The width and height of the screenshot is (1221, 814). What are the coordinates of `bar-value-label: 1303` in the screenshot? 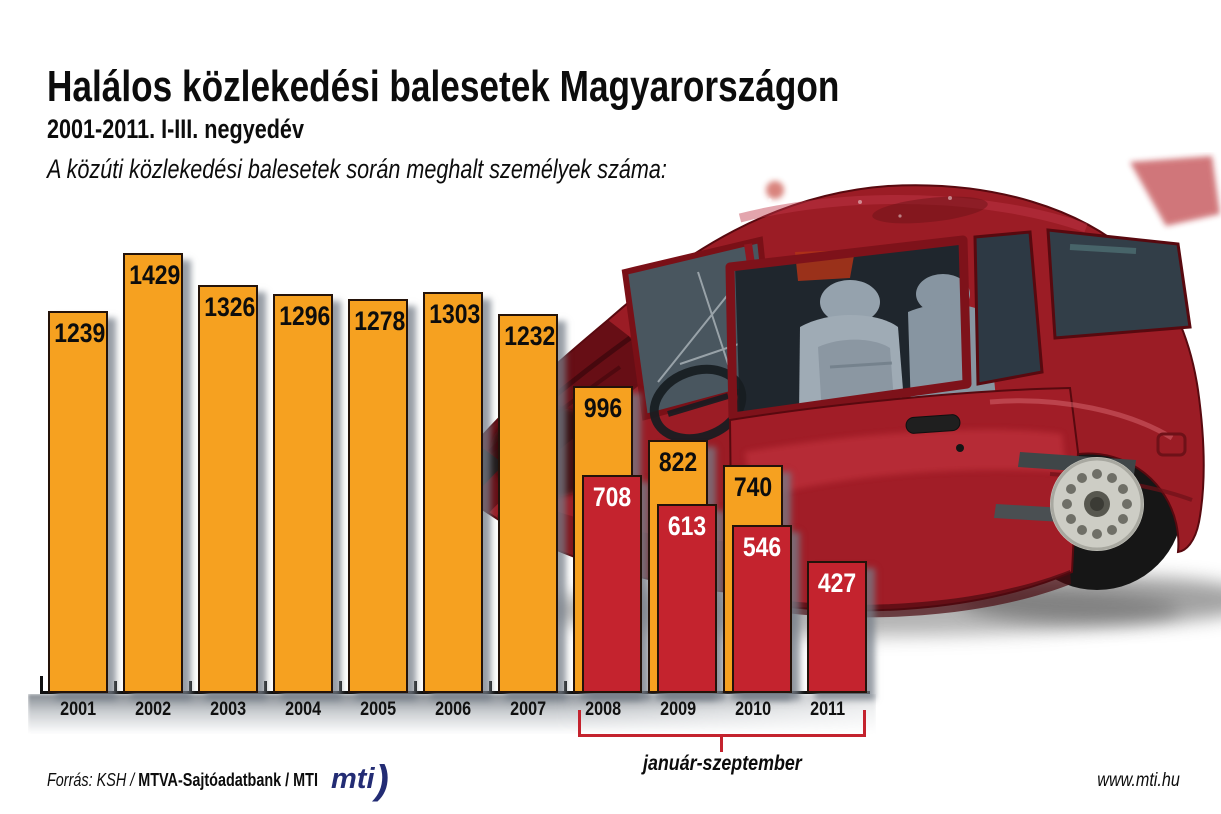 It's located at (455, 314).